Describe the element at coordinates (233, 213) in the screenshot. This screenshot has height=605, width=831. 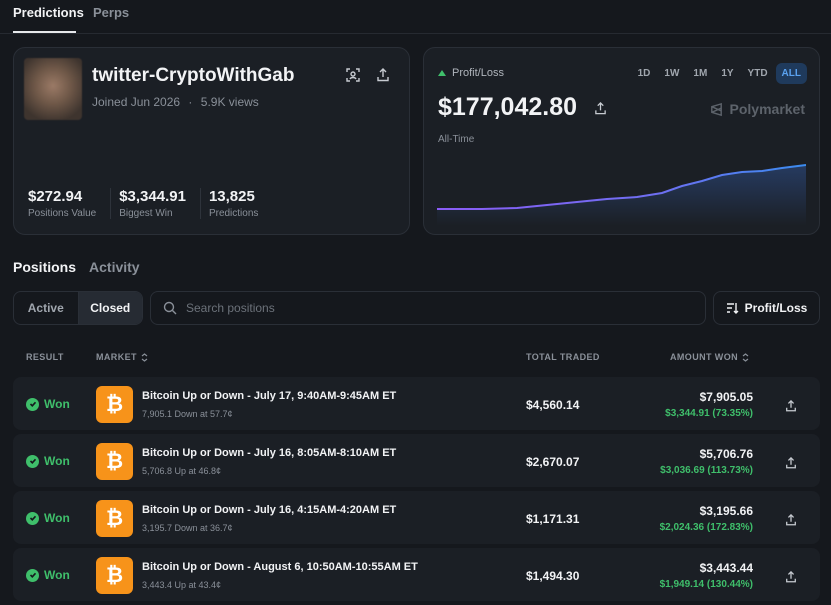
I see `stat-label: Predictions` at that location.